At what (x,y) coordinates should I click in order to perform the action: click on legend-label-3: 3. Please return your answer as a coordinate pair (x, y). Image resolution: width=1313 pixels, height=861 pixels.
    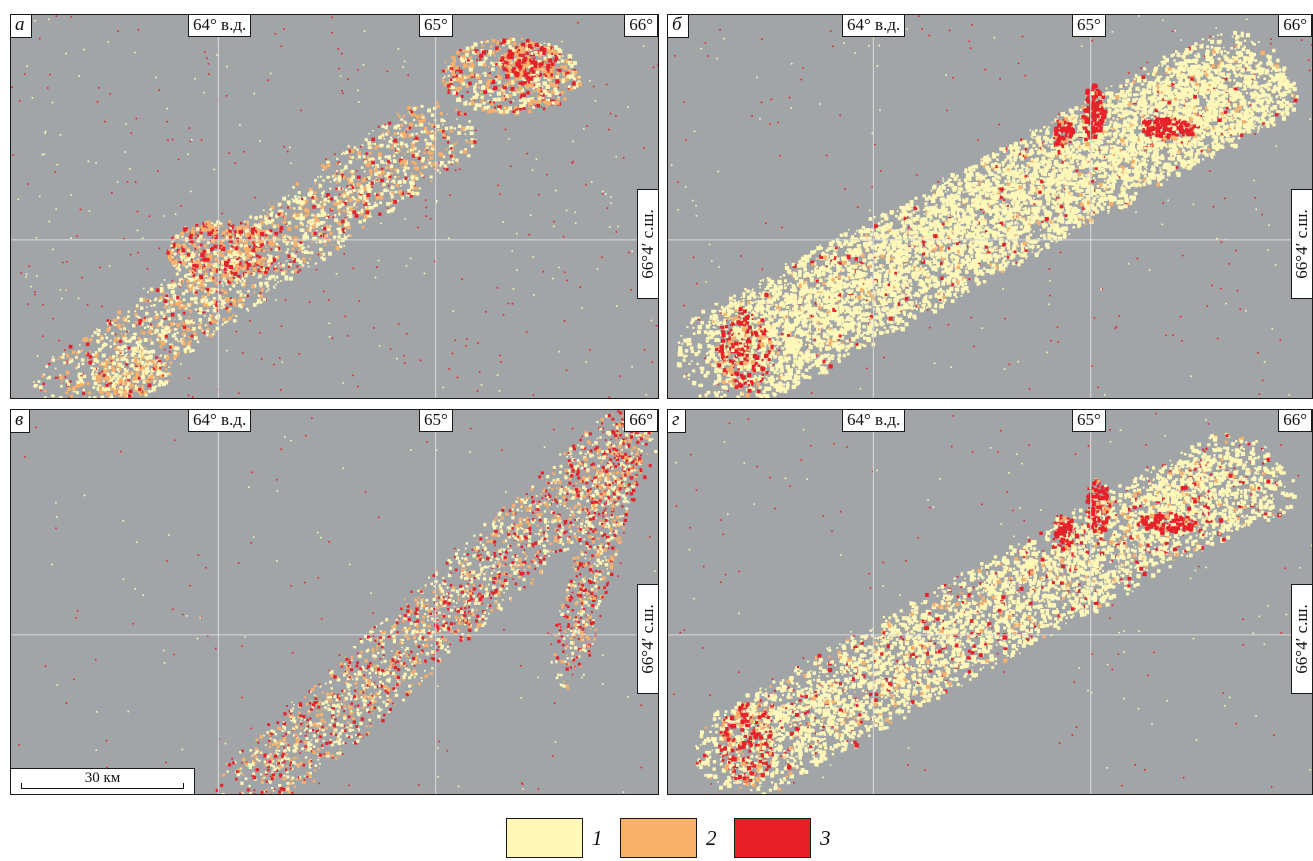
    Looking at the image, I should click on (825, 838).